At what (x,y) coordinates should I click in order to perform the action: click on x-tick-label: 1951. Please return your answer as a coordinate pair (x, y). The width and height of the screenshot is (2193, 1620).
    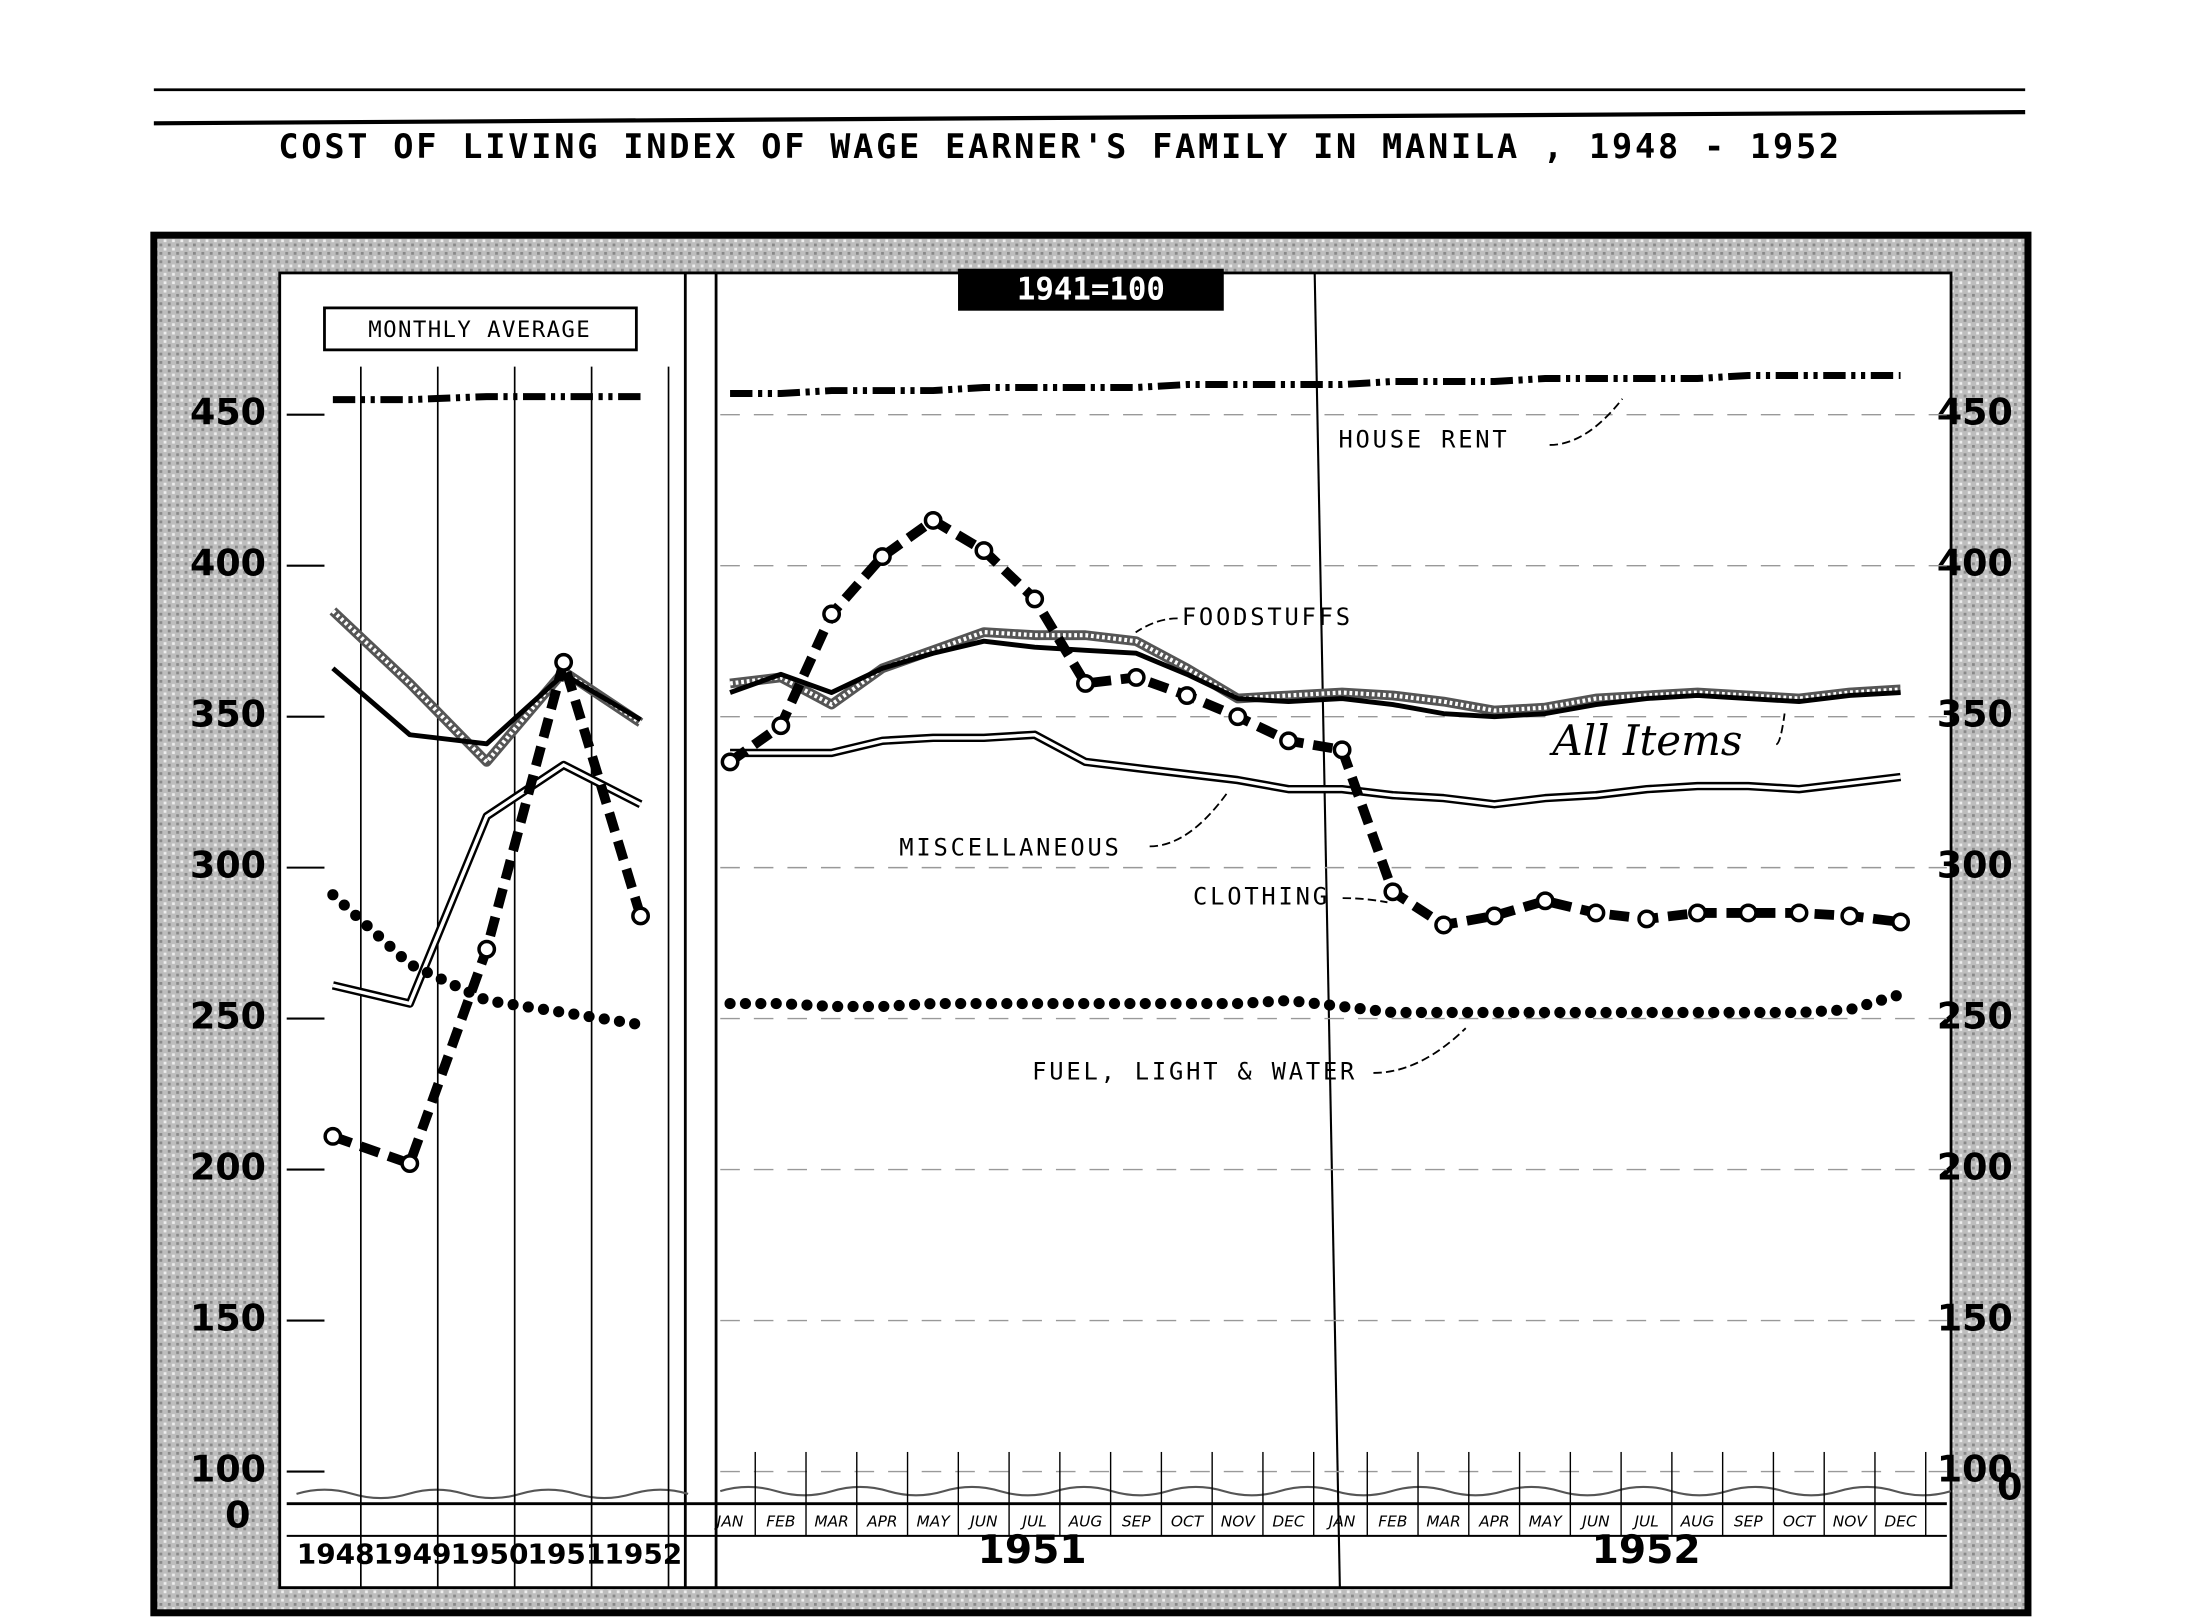
    Looking at the image, I should click on (567, 1553).